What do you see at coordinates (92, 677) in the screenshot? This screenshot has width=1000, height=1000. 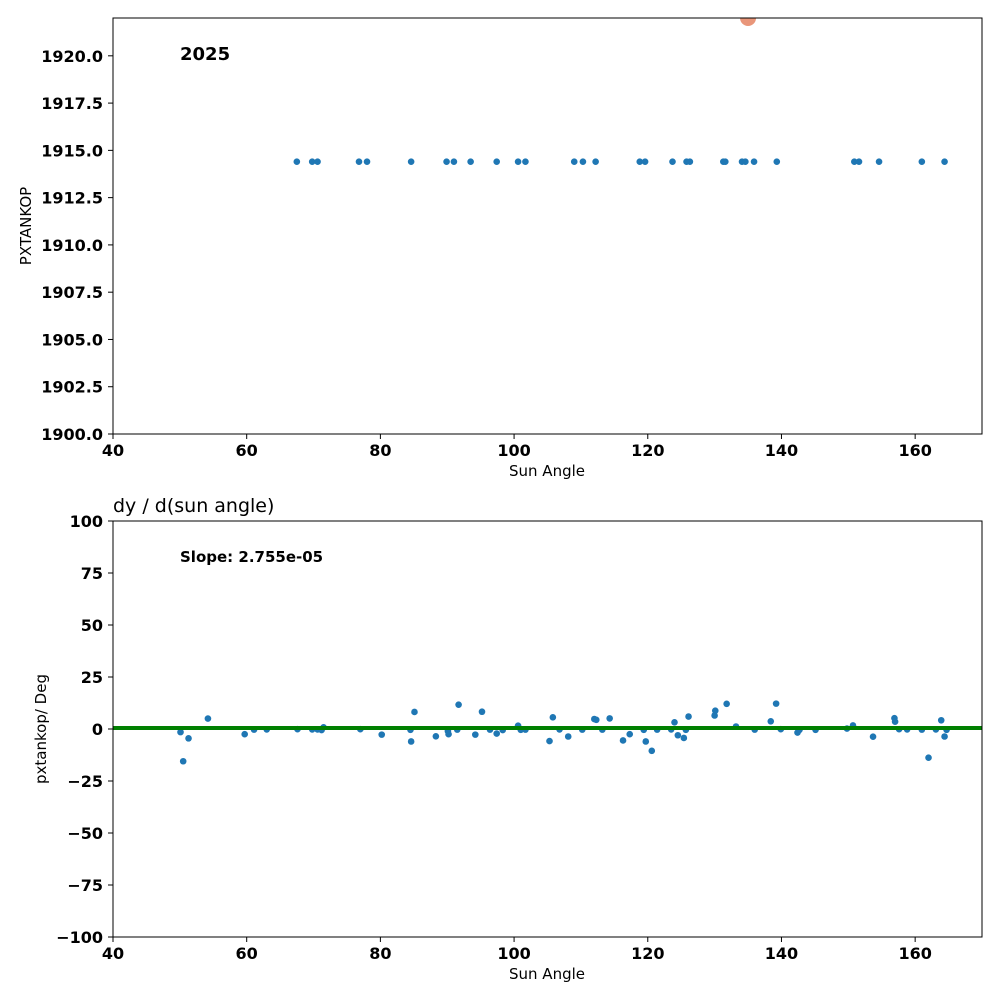 I see `bottom-y-tick-label: 25` at bounding box center [92, 677].